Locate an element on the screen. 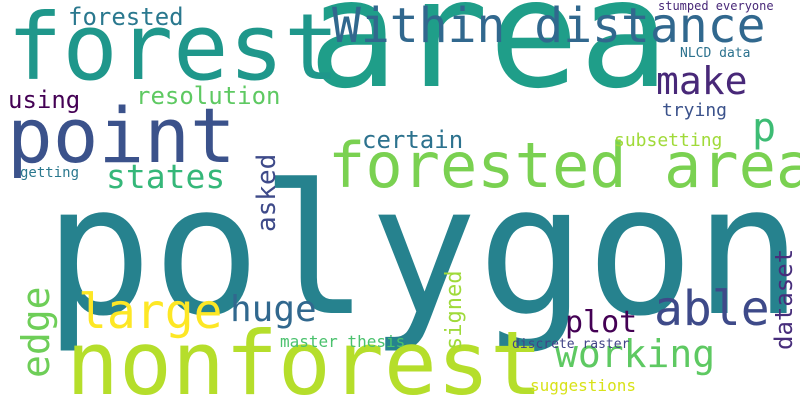 The width and height of the screenshot is (800, 400). word-area: area is located at coordinates (489, 61).